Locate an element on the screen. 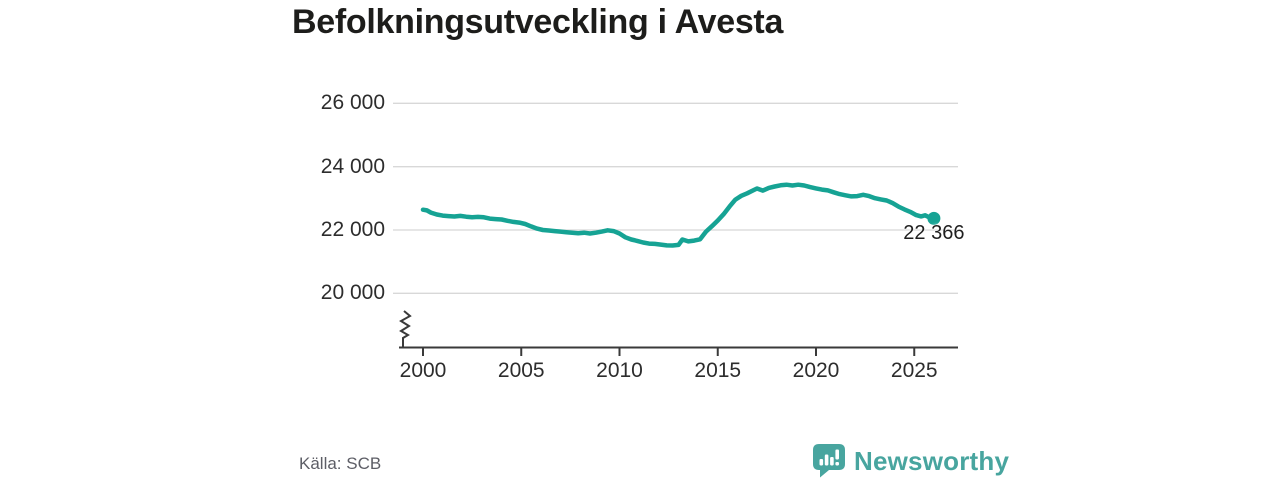  bar-chart-speech-bubble-icon is located at coordinates (829, 461).